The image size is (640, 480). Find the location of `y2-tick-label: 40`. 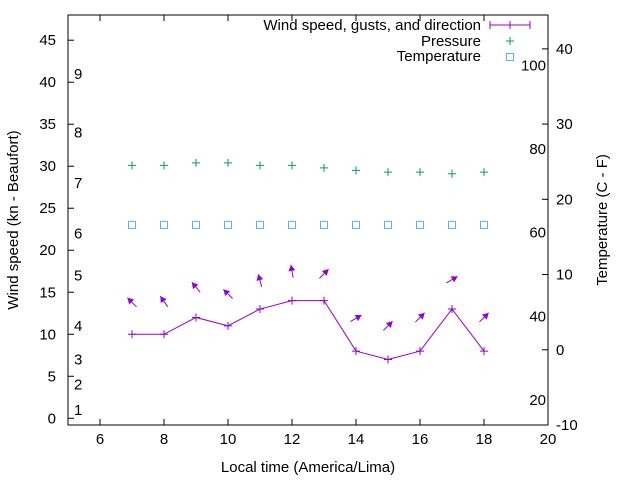

y2-tick-label: 40 is located at coordinates (564, 49).